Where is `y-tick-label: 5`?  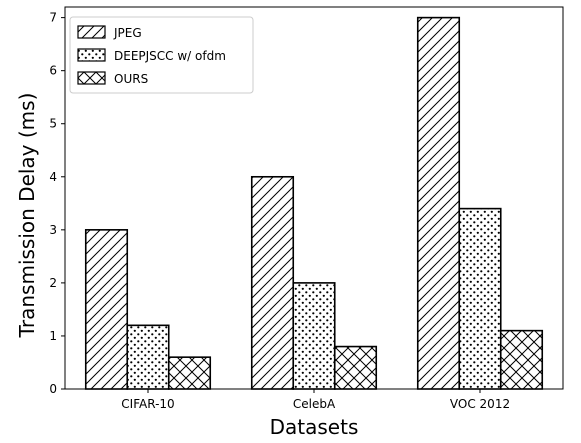 y-tick-label: 5 is located at coordinates (53, 124).